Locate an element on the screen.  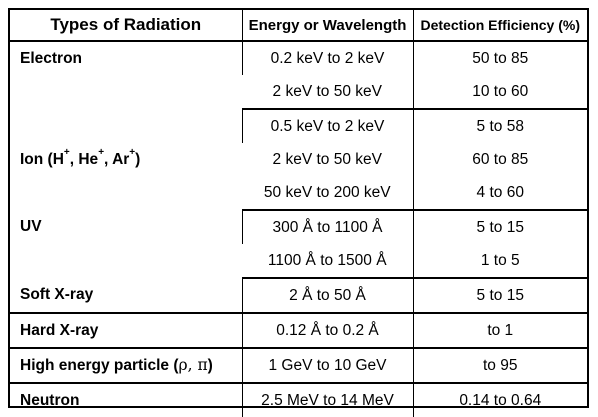
header-detection-efficiency: Detection Efficiency (%) is located at coordinates (499, 26).